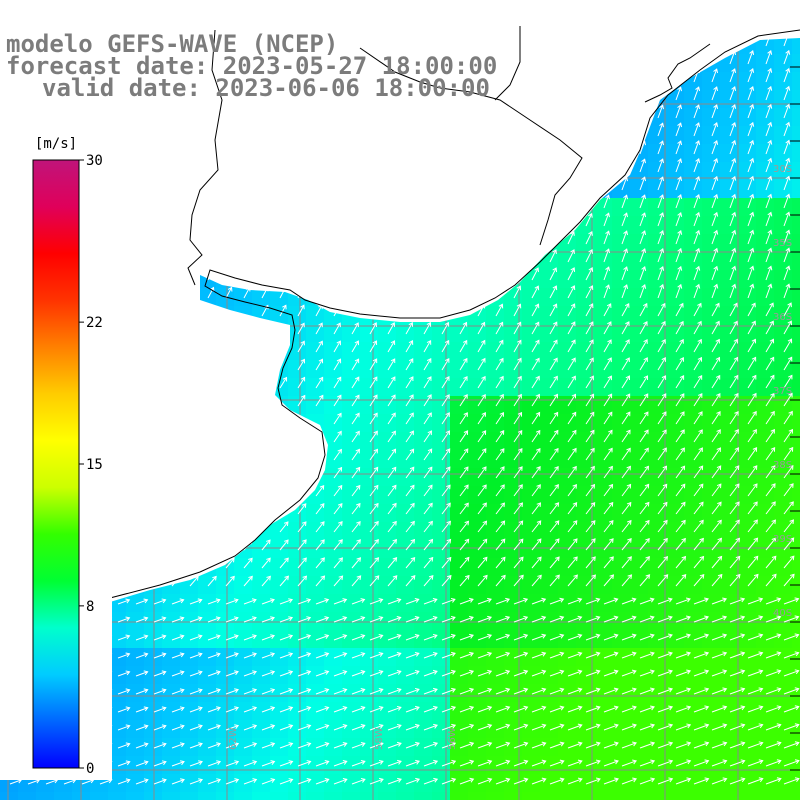 This screenshot has width=800, height=800. I want to click on model-title: modelo GEFS-WAVE (NCEP), so click(172, 44).